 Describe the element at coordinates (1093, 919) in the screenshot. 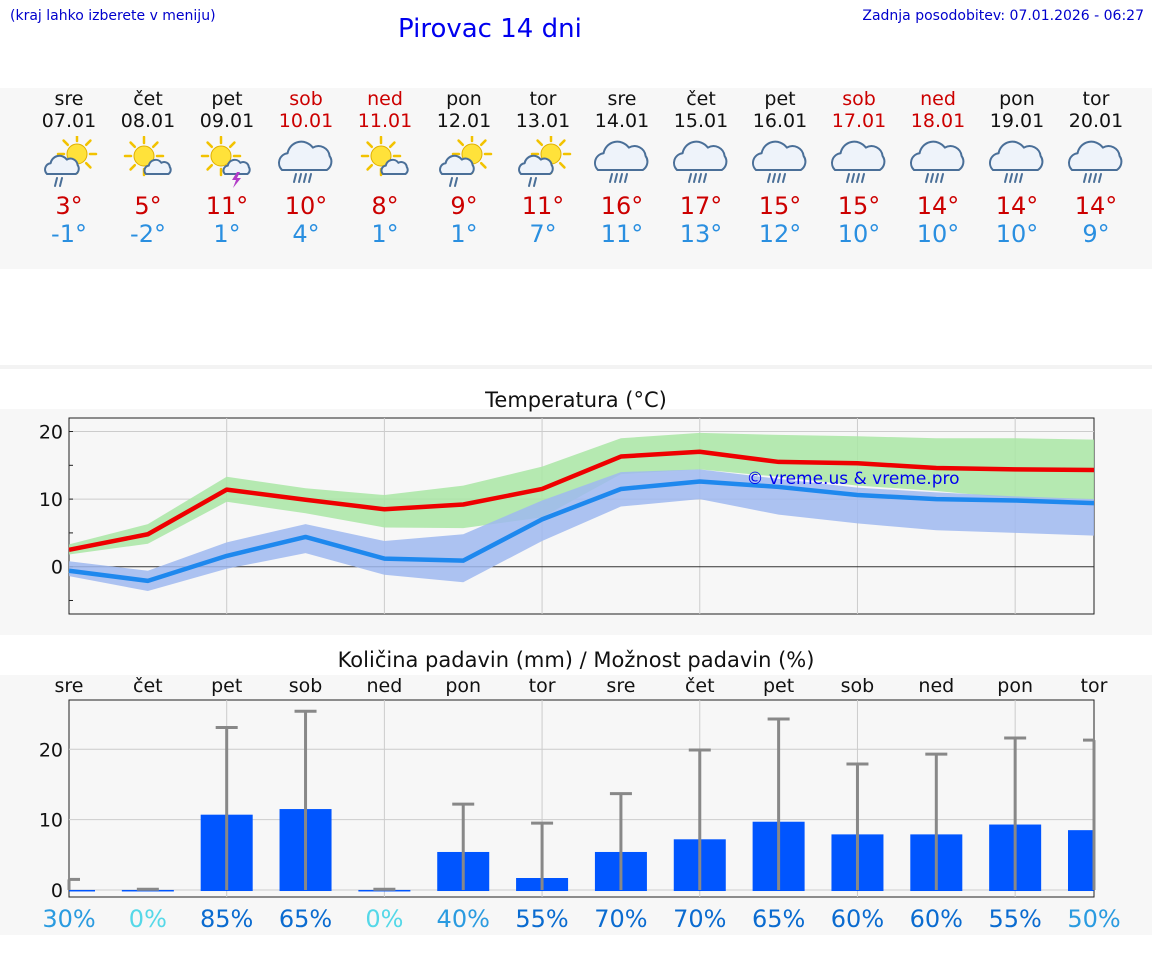

I see `precipitation-probability: 50%` at that location.